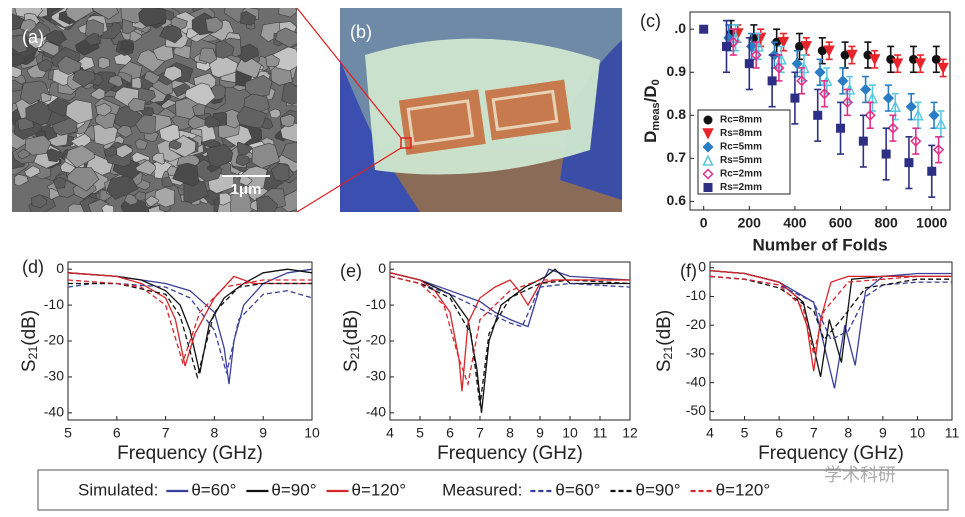  Describe the element at coordinates (710, 433) in the screenshot. I see `x-tick-label: 4` at that location.